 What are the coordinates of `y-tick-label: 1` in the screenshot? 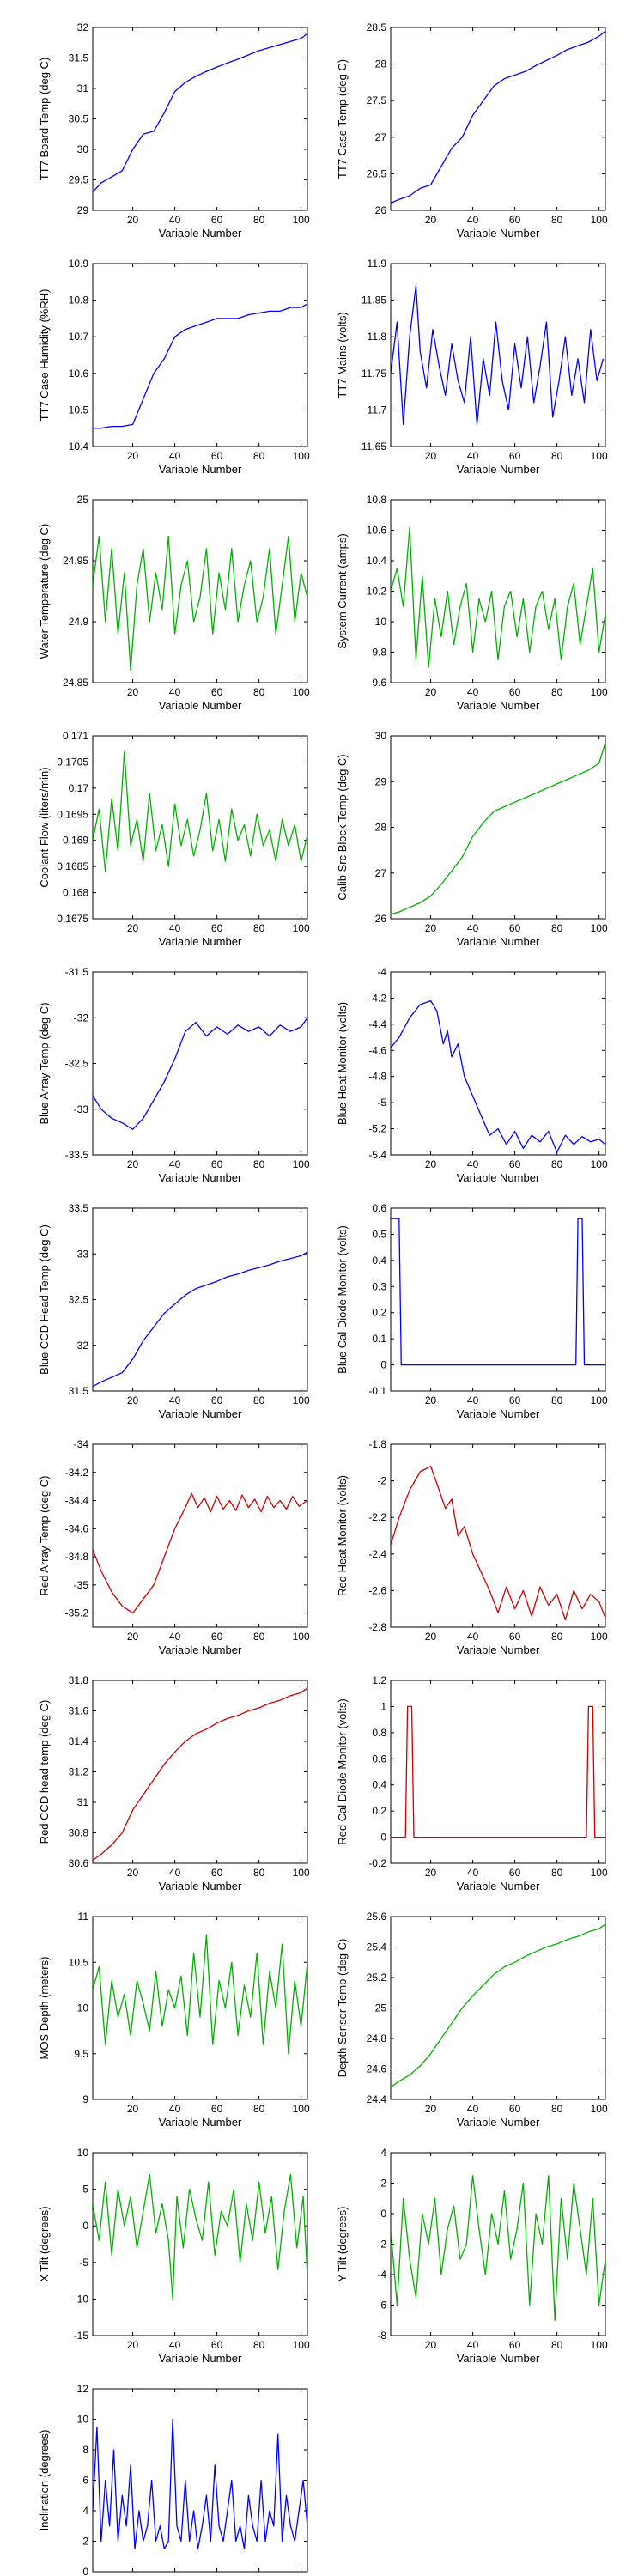 It's located at (383, 1706).